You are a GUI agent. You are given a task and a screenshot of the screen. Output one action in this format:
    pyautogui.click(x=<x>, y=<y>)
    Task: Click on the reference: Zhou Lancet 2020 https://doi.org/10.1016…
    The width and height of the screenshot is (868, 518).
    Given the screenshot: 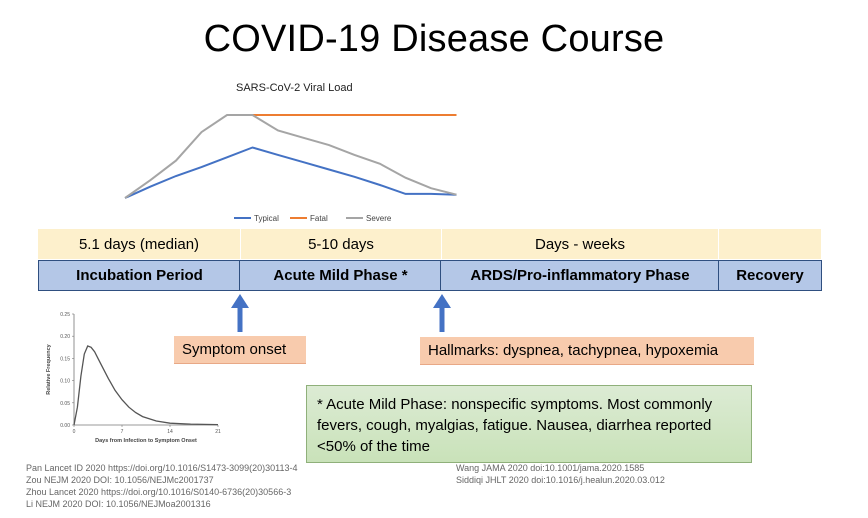 What is the action you would take?
    pyautogui.click(x=159, y=492)
    